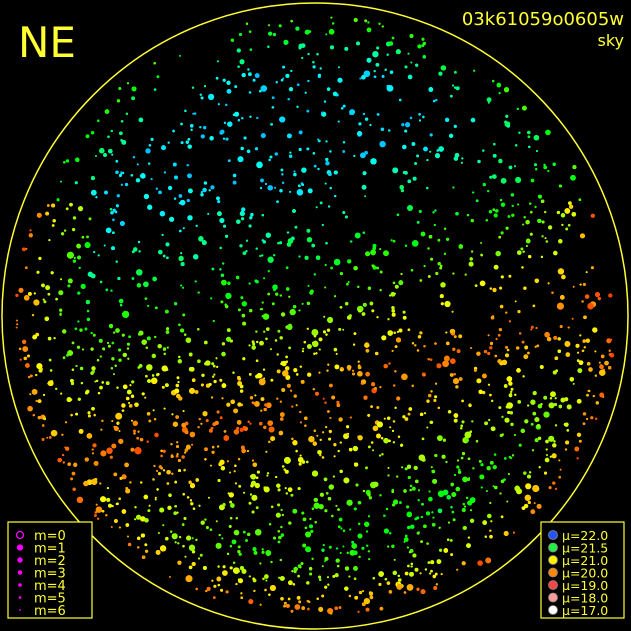  I want to click on magnitude-marker, so click(20, 560).